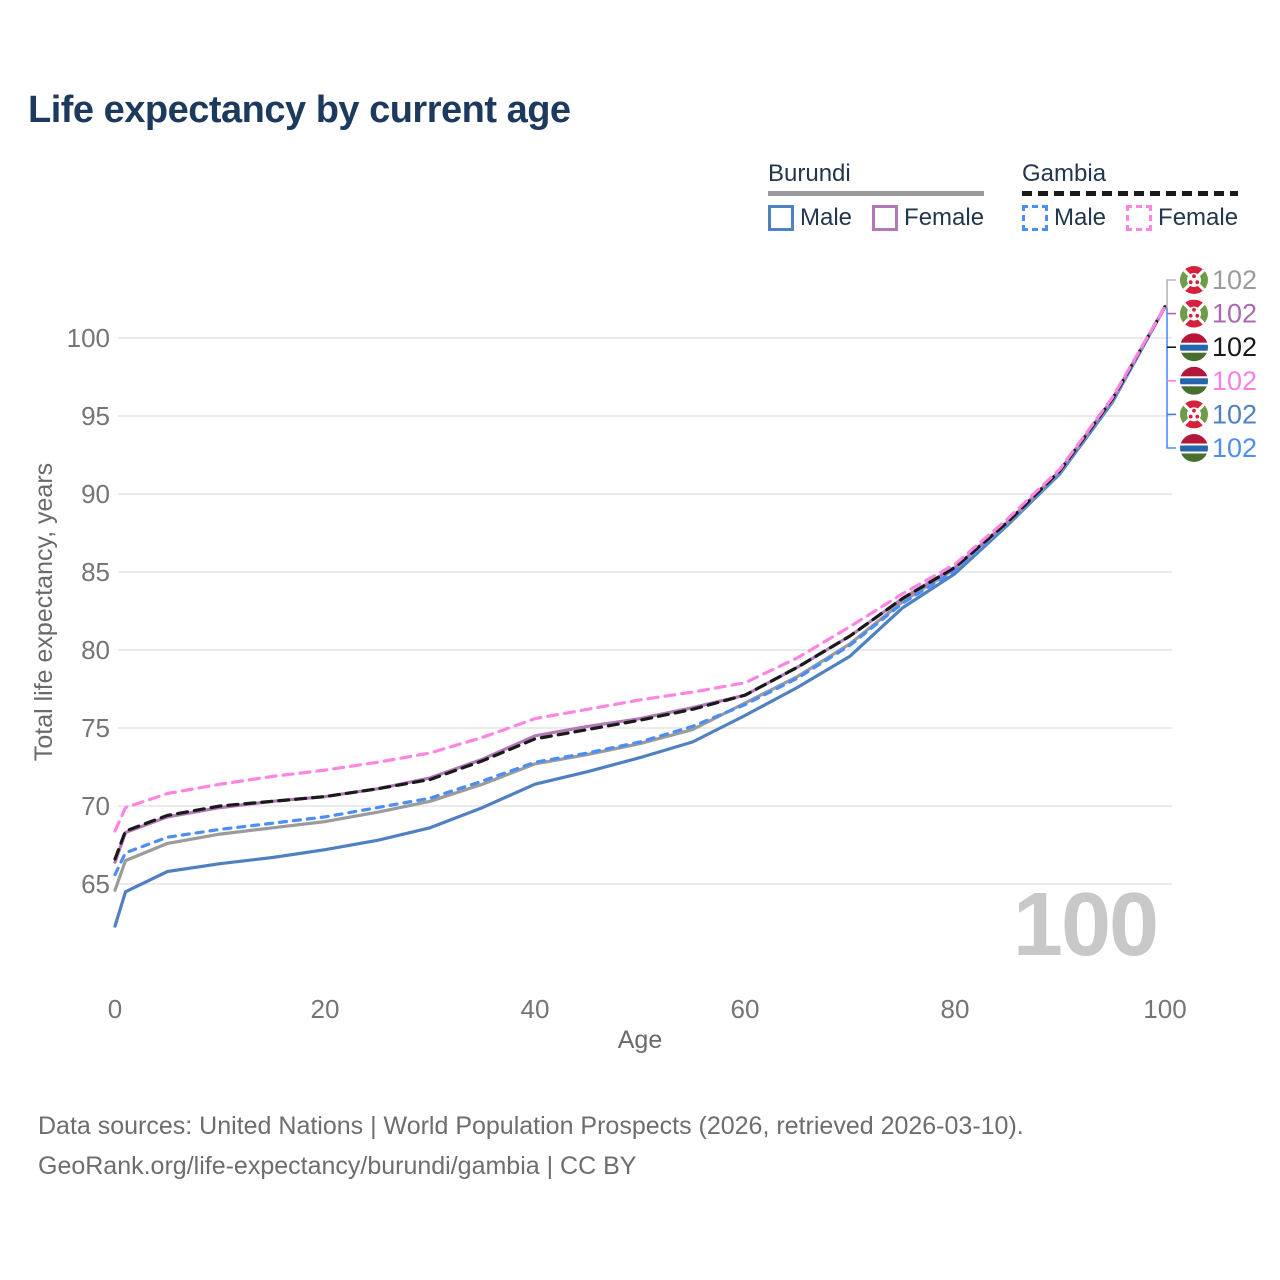 This screenshot has width=1280, height=1280. Describe the element at coordinates (44, 612) in the screenshot. I see `y-axis-title: Total life expectancy, years` at that location.